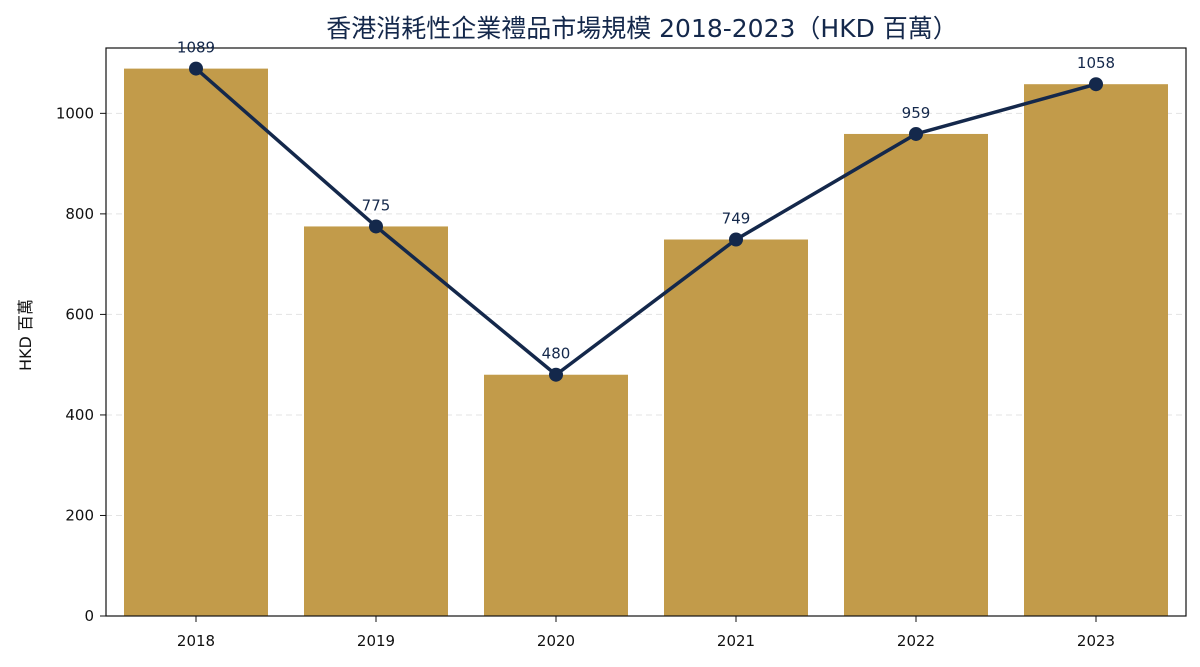  What do you see at coordinates (79, 214) in the screenshot?
I see `y-tick-label: 800` at bounding box center [79, 214].